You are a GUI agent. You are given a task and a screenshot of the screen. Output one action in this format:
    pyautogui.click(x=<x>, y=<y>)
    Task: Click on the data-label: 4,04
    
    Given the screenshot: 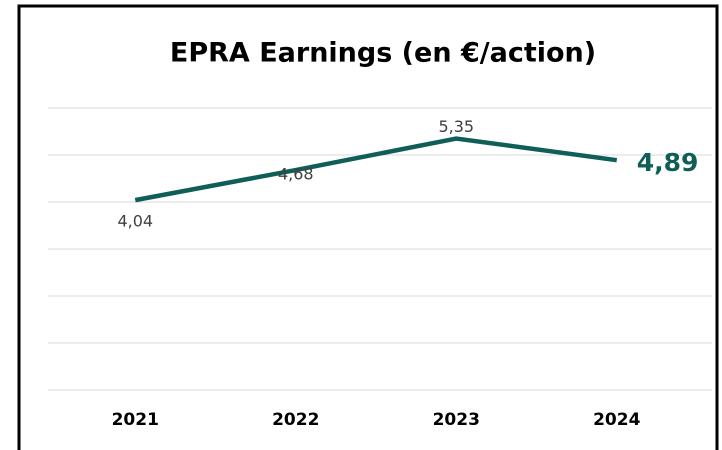 What is the action you would take?
    pyautogui.click(x=135, y=221)
    